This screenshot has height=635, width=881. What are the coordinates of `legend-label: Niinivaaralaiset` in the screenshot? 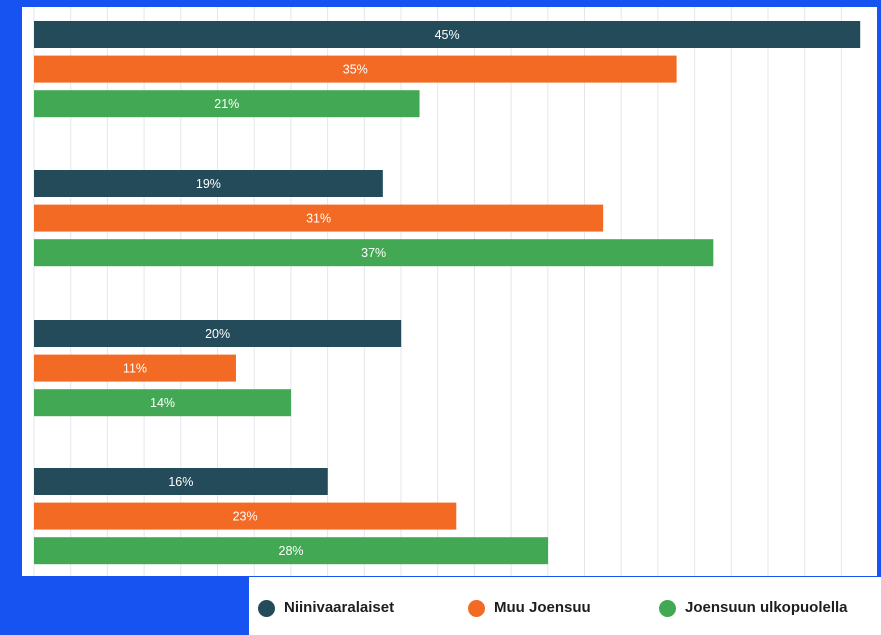 It's located at (339, 607).